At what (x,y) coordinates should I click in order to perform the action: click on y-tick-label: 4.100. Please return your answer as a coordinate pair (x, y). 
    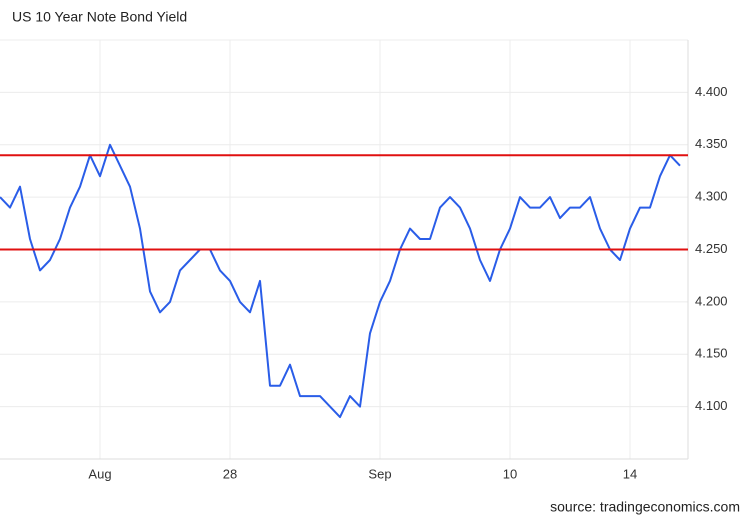
    Looking at the image, I should click on (711, 405).